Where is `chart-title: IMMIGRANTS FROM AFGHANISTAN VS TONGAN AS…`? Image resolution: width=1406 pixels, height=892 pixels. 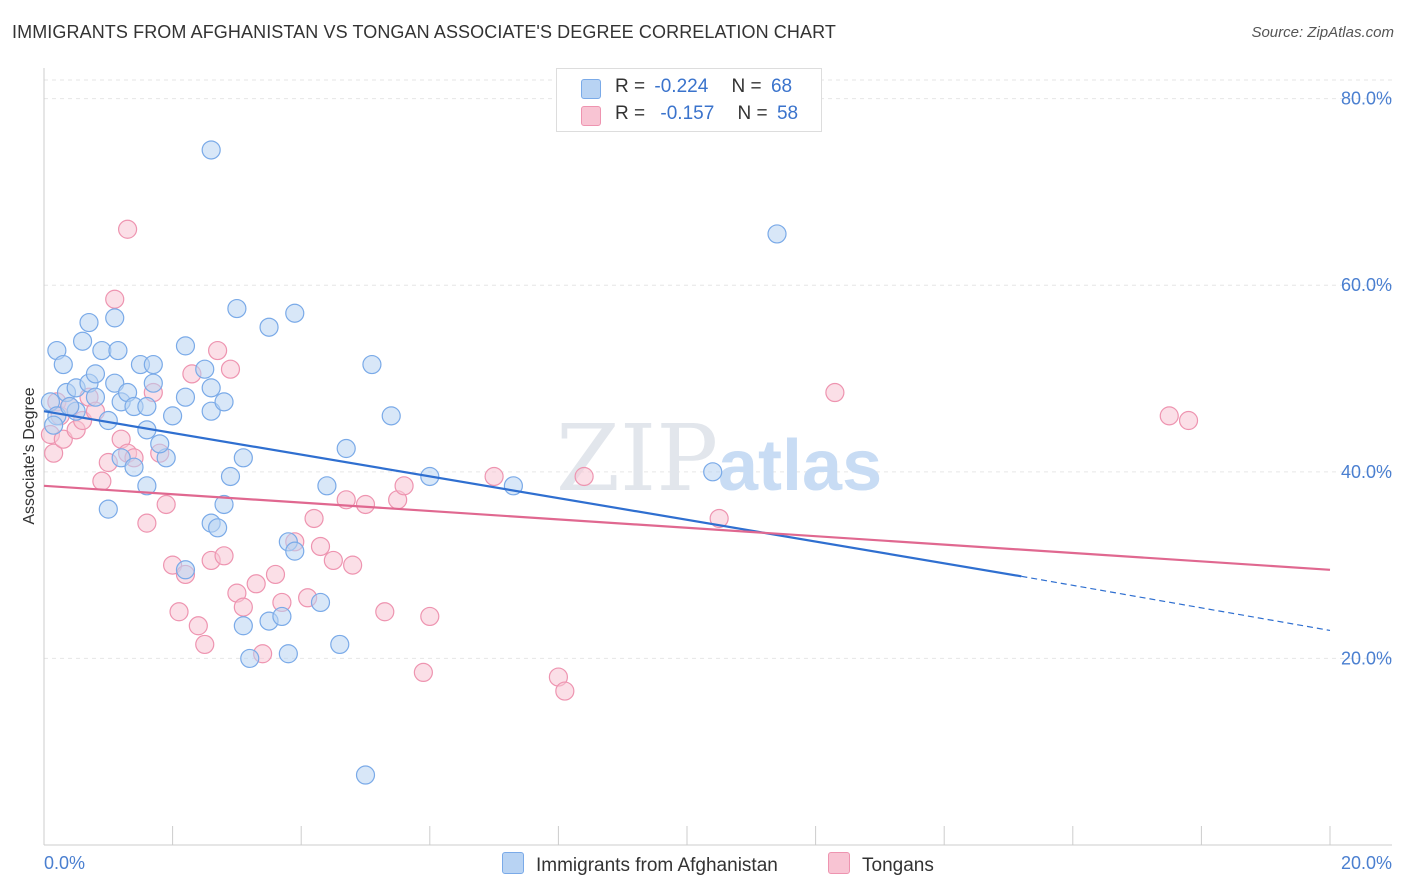 chart-title: IMMIGRANTS FROM AFGHANISTAN VS TONGAN AS… is located at coordinates (424, 32).